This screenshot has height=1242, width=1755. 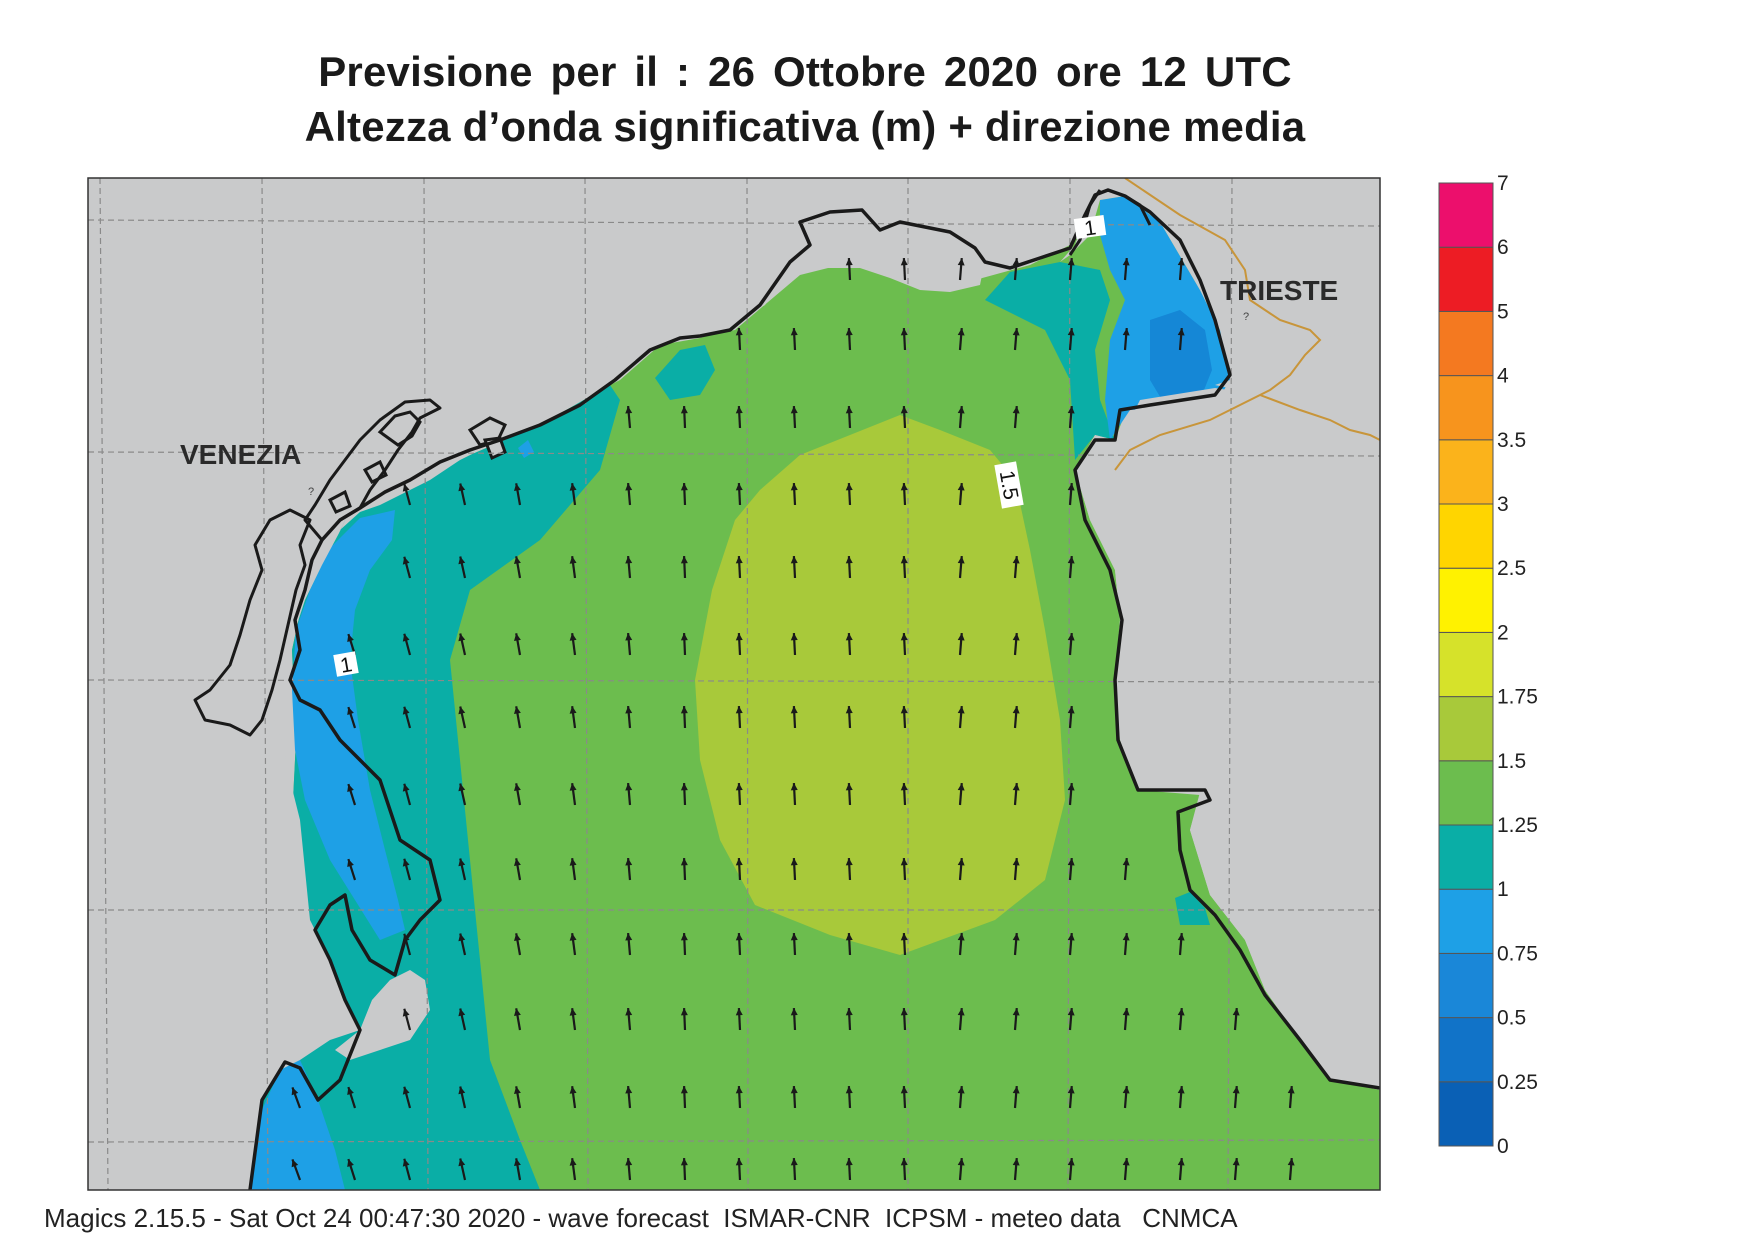 What do you see at coordinates (1050, 361) in the screenshot?
I see `sea-teal-north` at bounding box center [1050, 361].